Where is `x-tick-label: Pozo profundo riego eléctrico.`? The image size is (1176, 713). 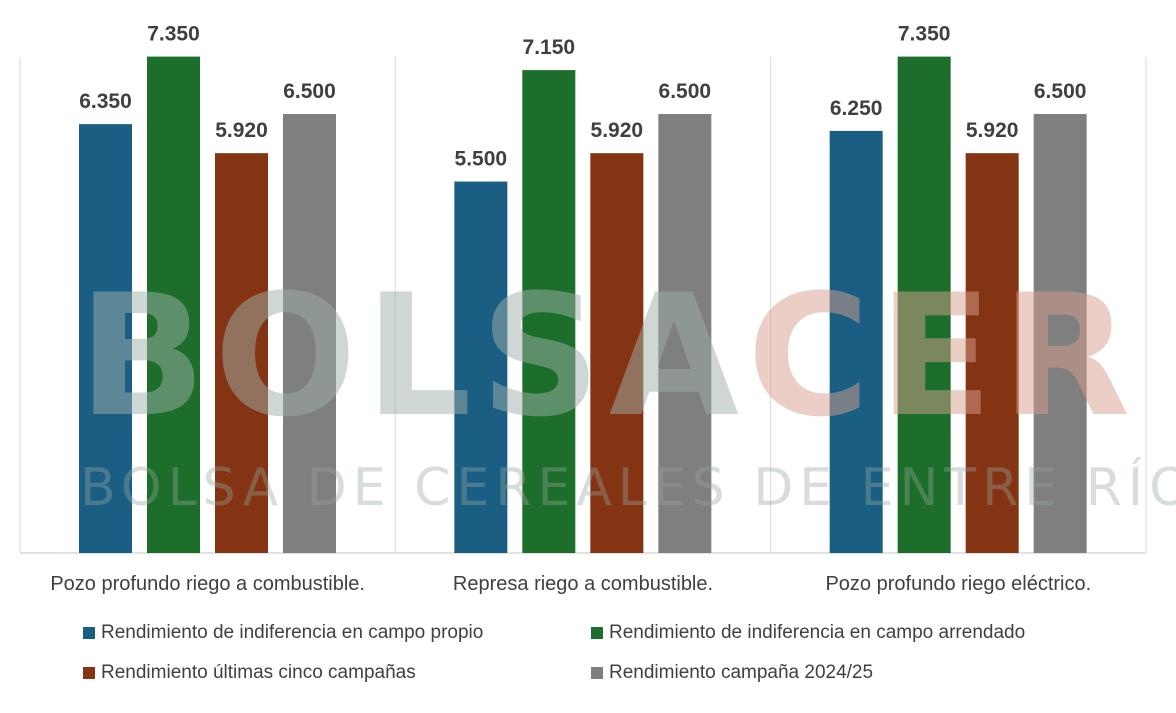 x-tick-label: Pozo profundo riego eléctrico. is located at coordinates (958, 584).